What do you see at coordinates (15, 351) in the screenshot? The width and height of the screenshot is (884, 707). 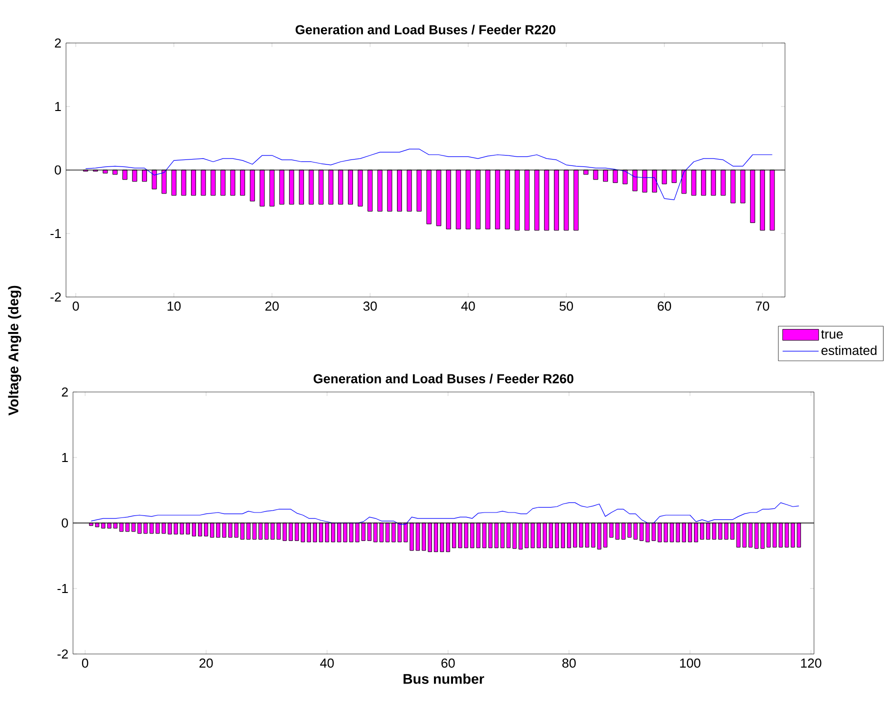 I see `y-axis-title: Voltage Angle (deg)` at bounding box center [15, 351].